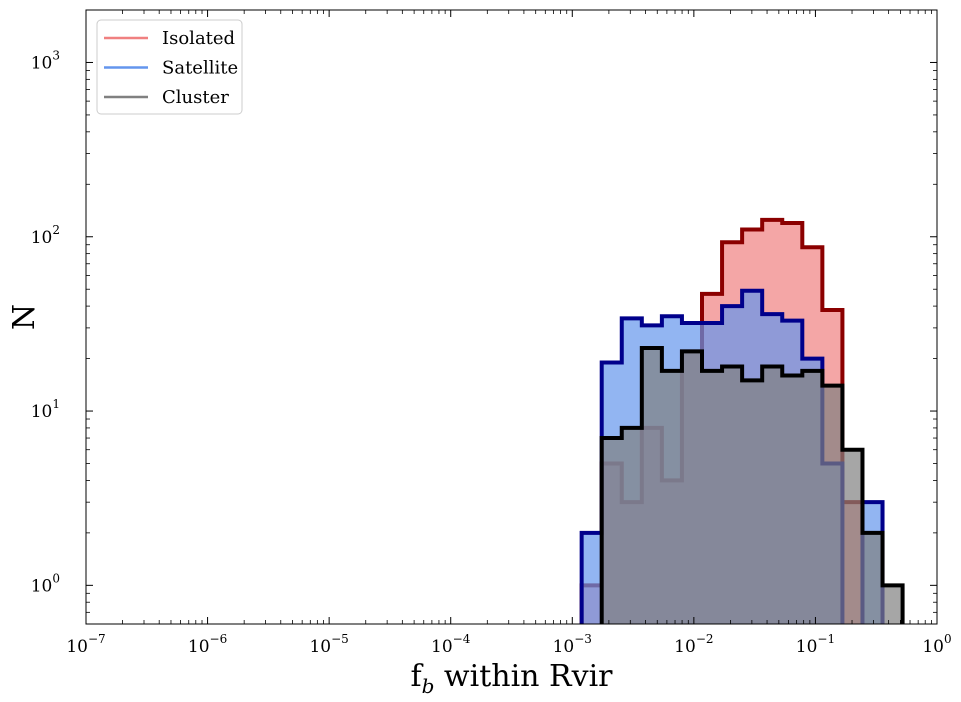 This screenshot has height=702, width=961. Describe the element at coordinates (195, 97) in the screenshot. I see `legend-label-cluster: Cluster` at that location.